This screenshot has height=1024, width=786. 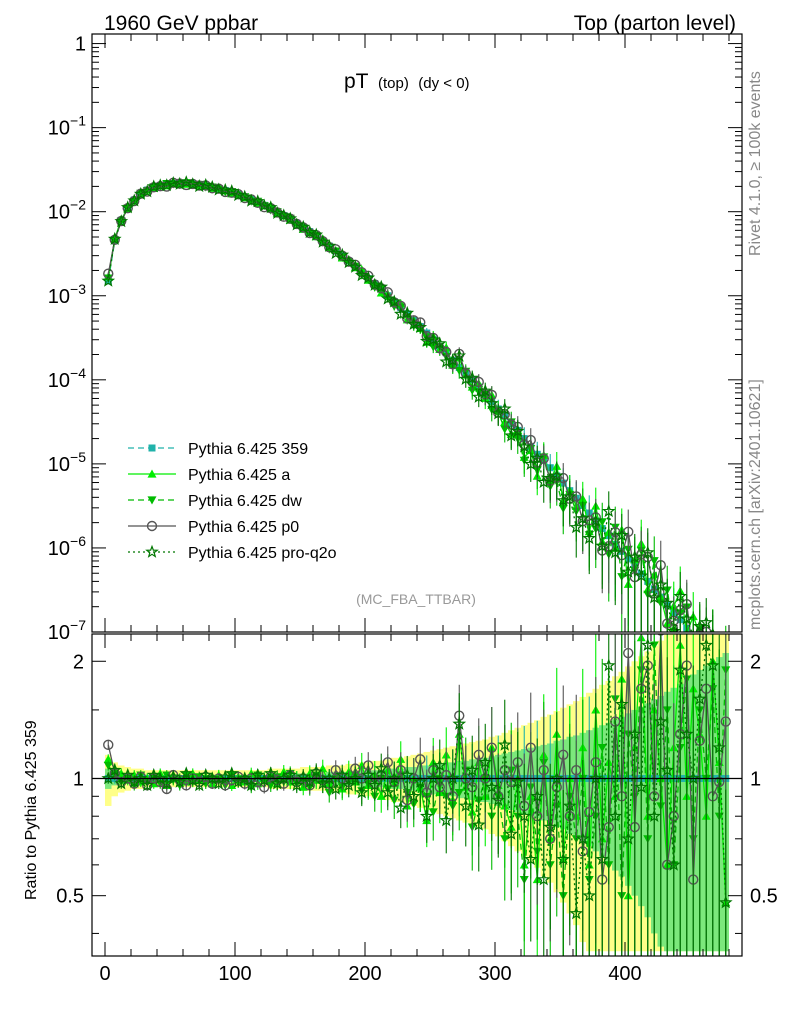 What do you see at coordinates (262, 553) in the screenshot?
I see `legend-label: Pythia 6.425 pro-q2o` at bounding box center [262, 553].